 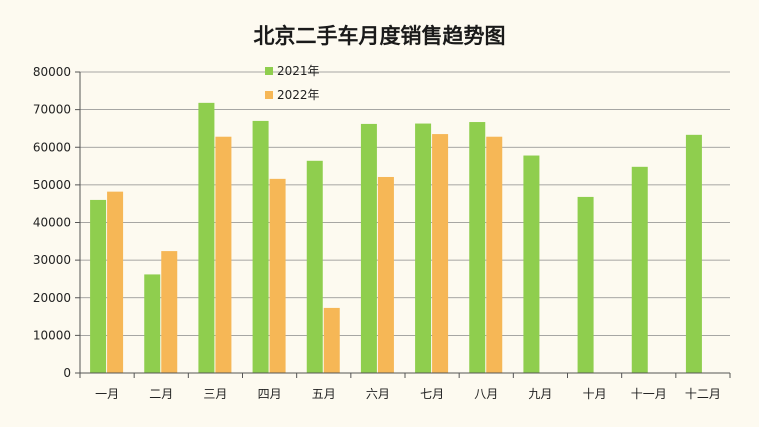 What do you see at coordinates (52, 260) in the screenshot?
I see `y-tick-label: 30000` at bounding box center [52, 260].